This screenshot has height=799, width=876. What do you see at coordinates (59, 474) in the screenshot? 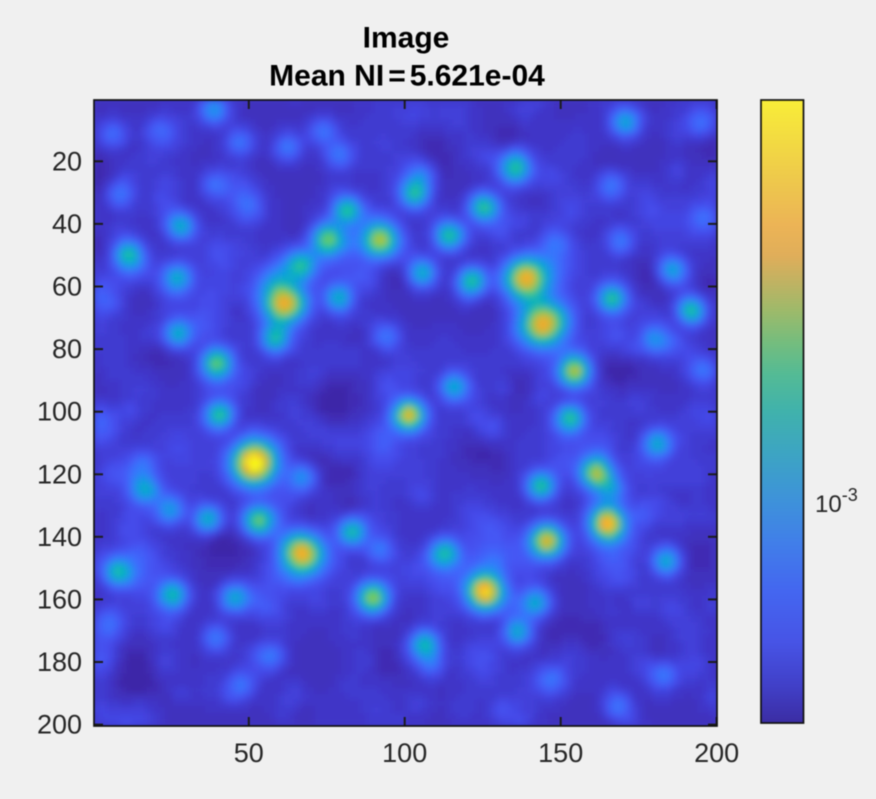
I see `svg-text: 120` at bounding box center [59, 474].